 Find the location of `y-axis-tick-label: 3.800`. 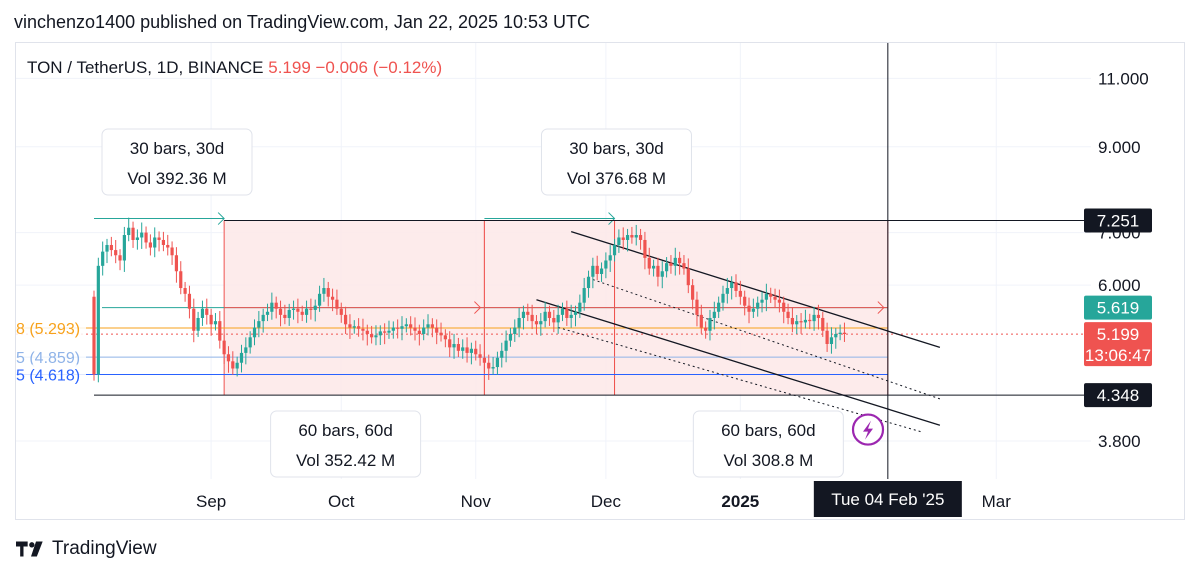

y-axis-tick-label: 3.800 is located at coordinates (1119, 441).